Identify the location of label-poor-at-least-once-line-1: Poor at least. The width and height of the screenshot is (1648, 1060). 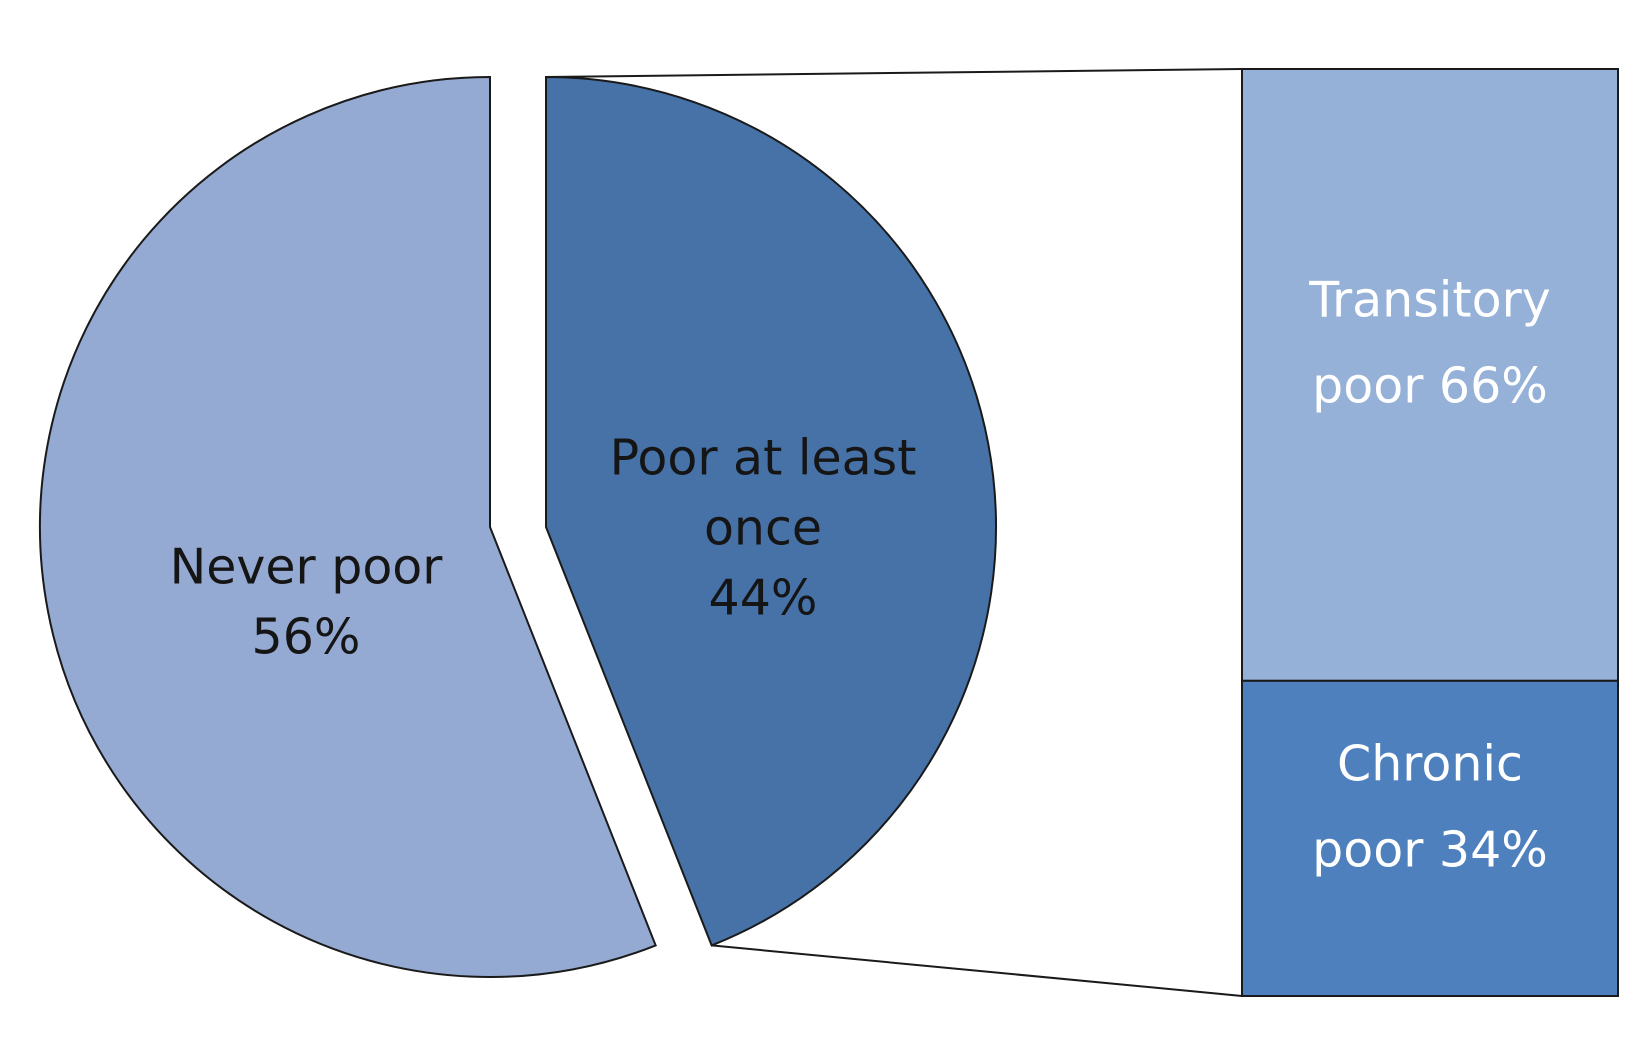
(763, 458).